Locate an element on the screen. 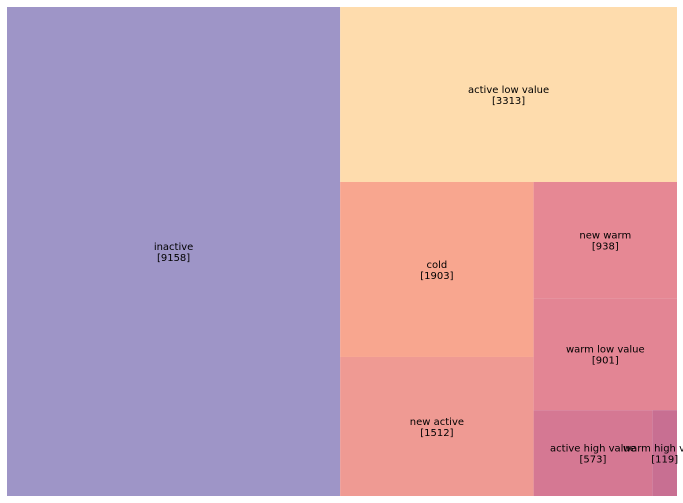 This screenshot has height=503, width=683. tile-rect-new-warm is located at coordinates (605, 240).